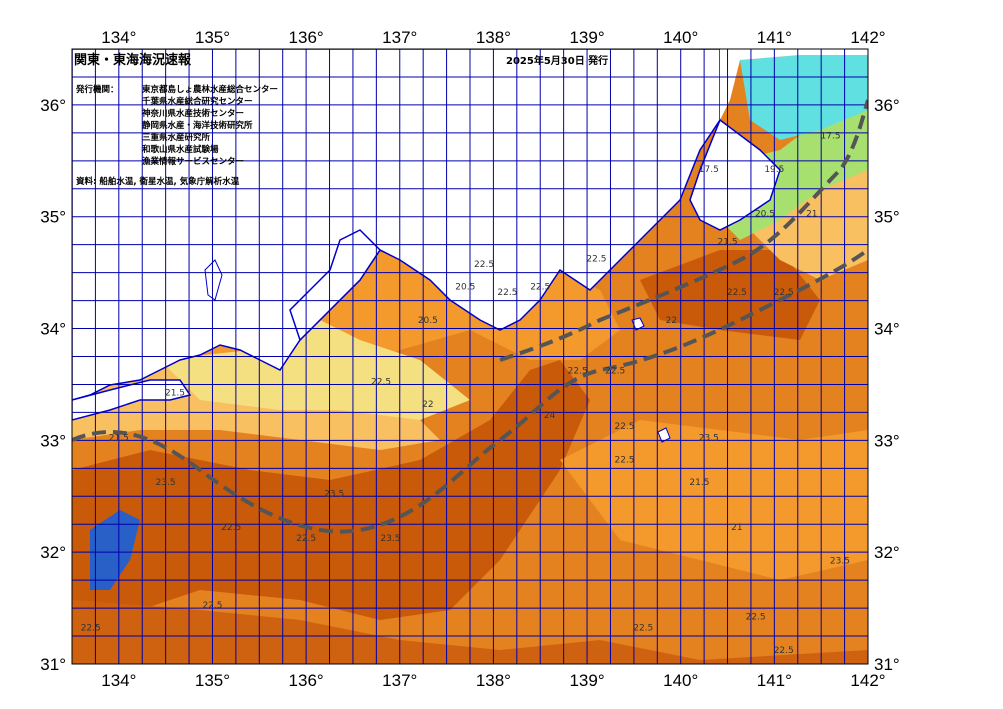 Image resolution: width=1003 pixels, height=709 pixels. I want to click on lon-tick-label-bottom: 134°, so click(118, 680).